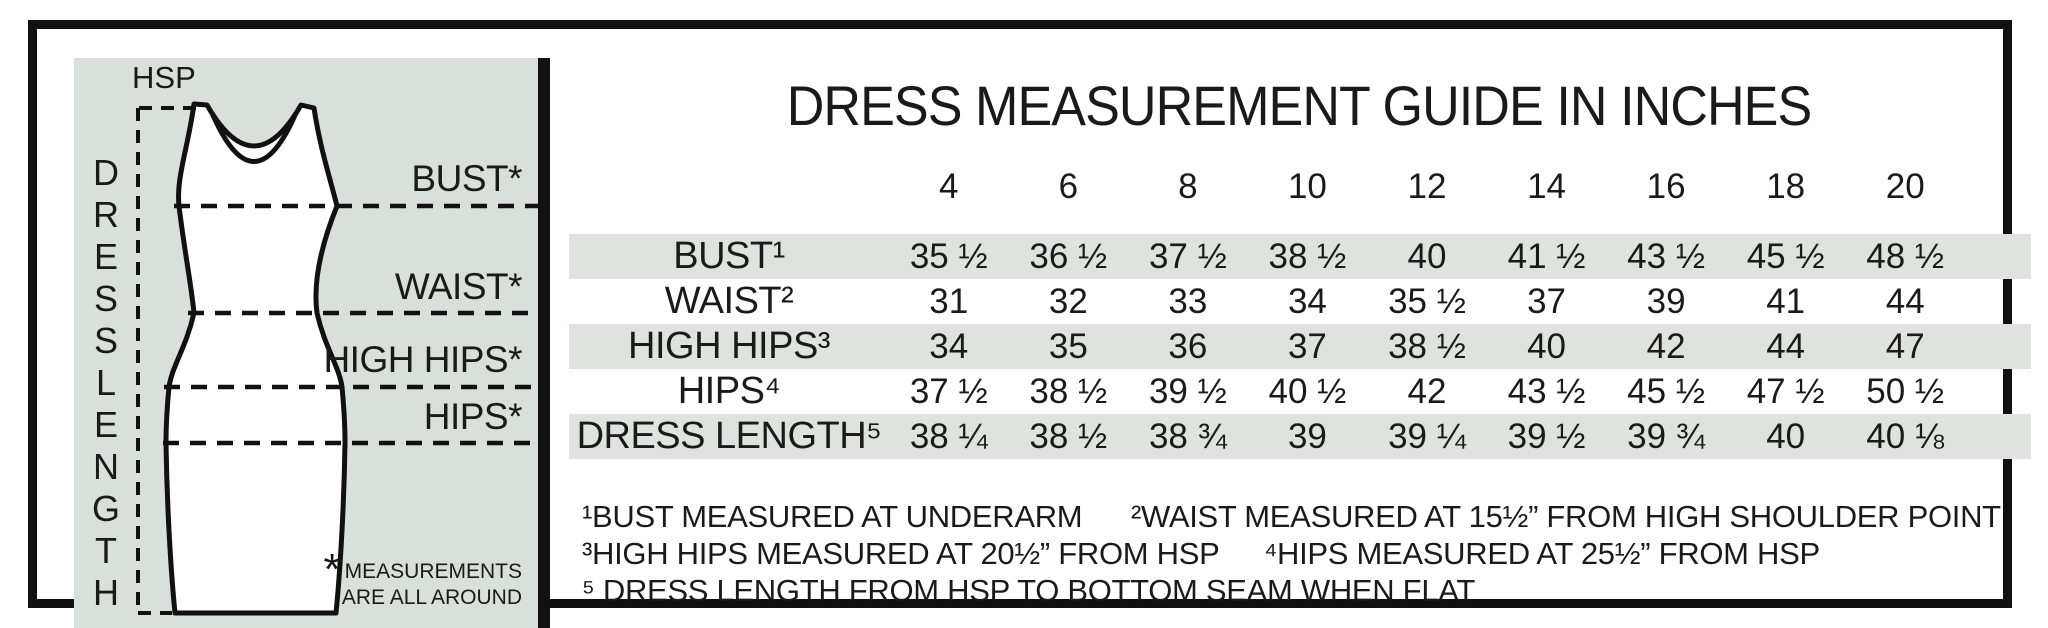  I want to click on size-header: 14, so click(1547, 186).